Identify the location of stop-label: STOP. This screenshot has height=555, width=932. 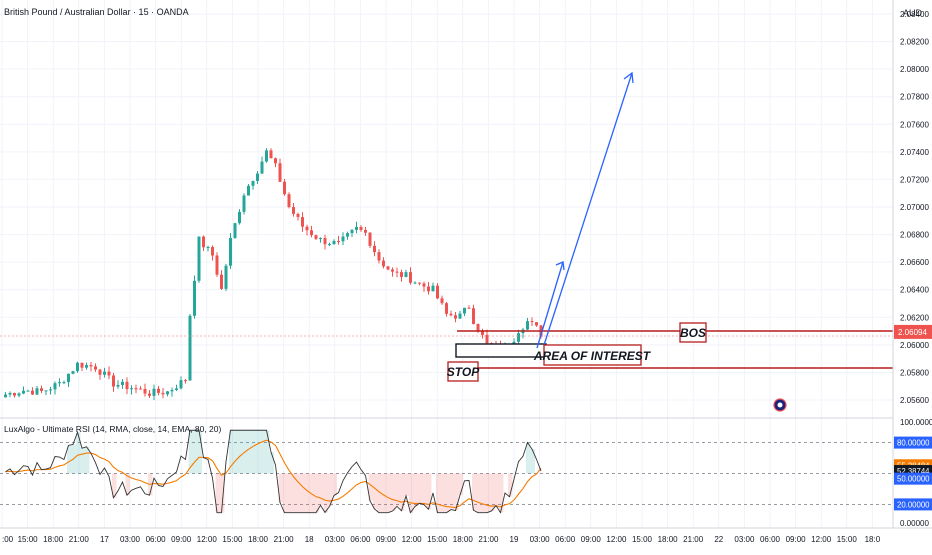
(463, 371).